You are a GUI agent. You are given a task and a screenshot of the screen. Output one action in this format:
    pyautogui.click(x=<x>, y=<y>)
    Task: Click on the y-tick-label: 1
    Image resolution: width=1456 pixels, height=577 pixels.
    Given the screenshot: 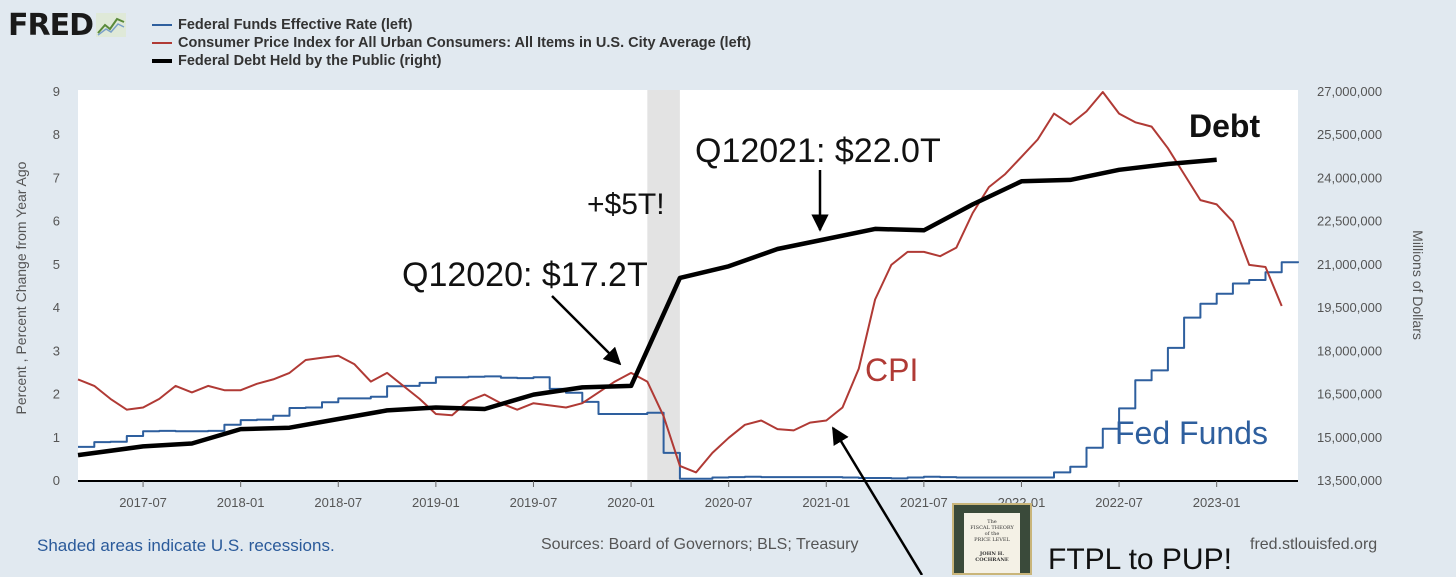 What is the action you would take?
    pyautogui.click(x=56, y=437)
    